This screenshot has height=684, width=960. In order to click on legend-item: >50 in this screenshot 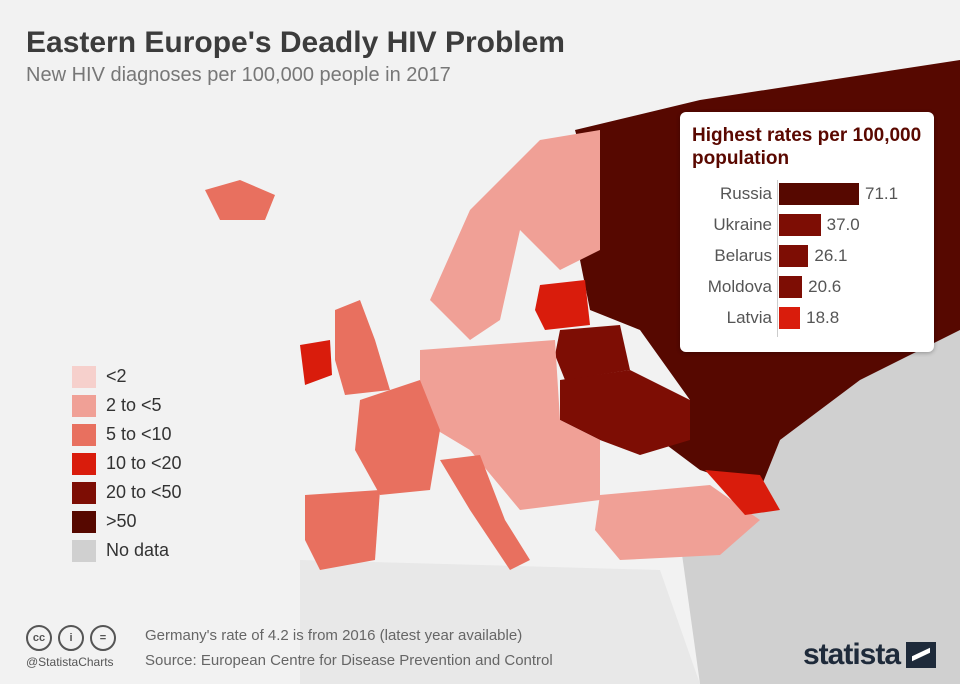, I will do `click(127, 521)`.